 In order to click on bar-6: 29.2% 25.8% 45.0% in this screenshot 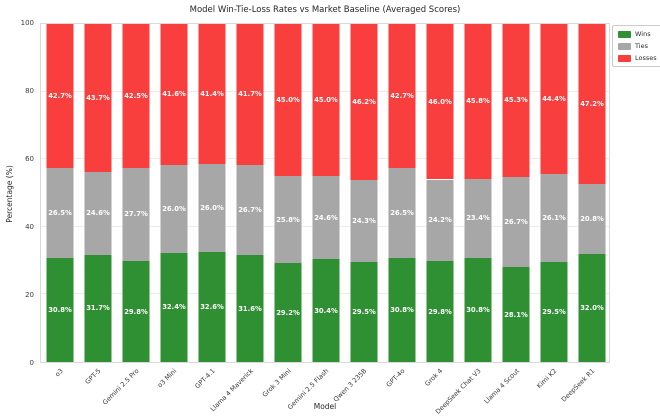, I will do `click(288, 193)`.